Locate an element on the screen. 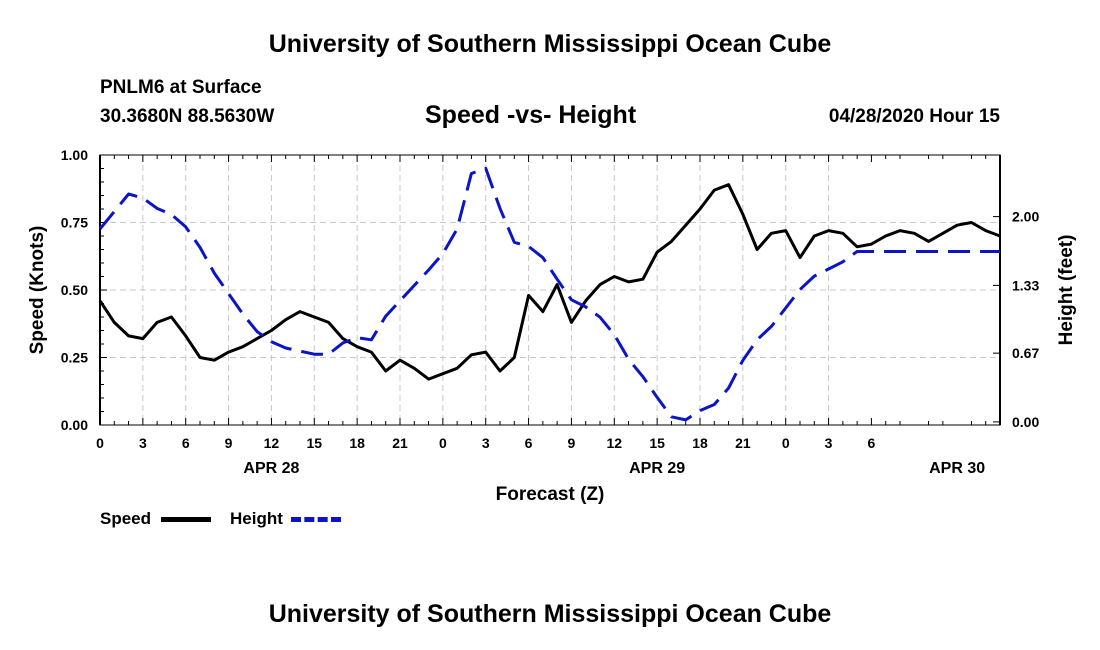 This screenshot has width=1100, height=650. x-axis-title: Forecast (Z) is located at coordinates (550, 494).